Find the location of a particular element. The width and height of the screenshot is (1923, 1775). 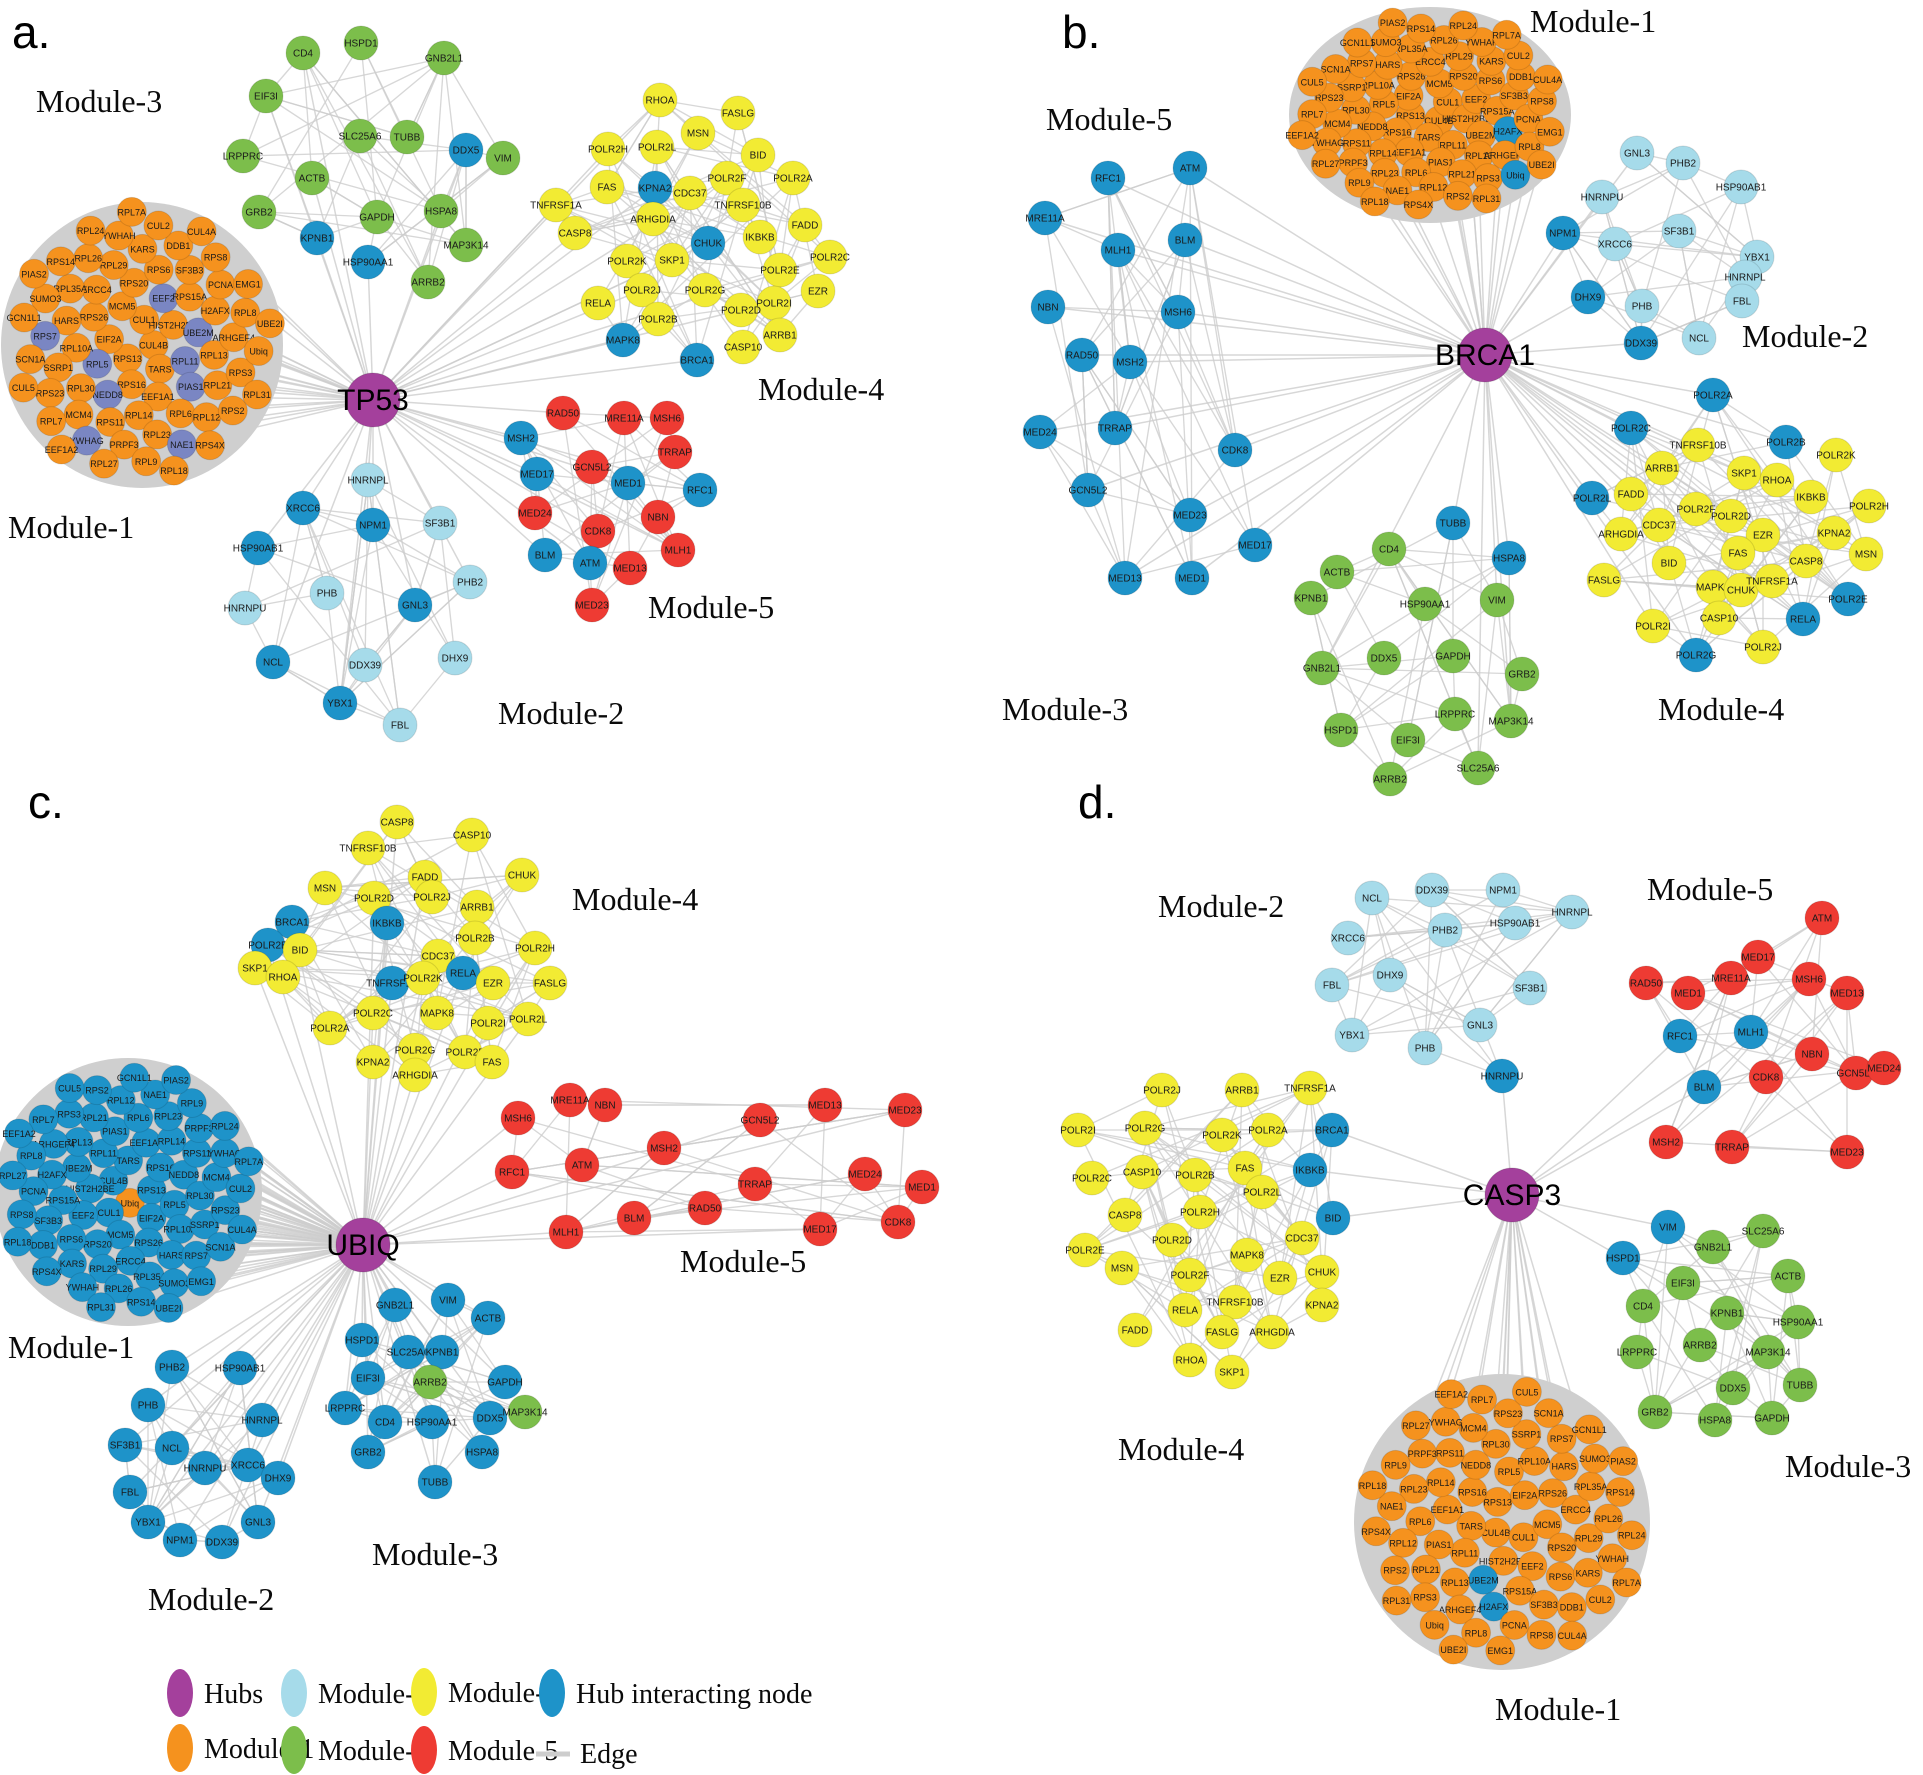

node-label-ARRB1: ARRB1 is located at coordinates (477, 908).